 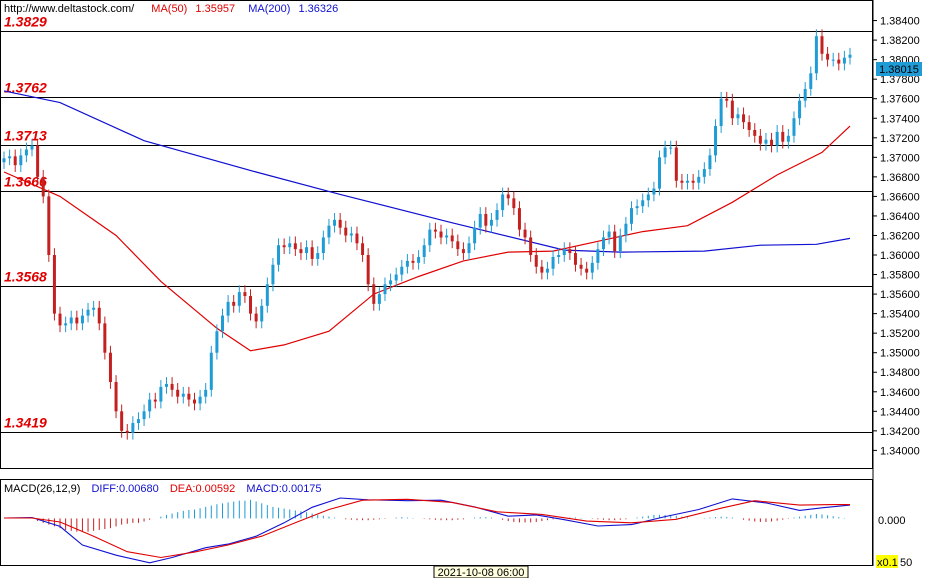 I want to click on price-tick-label: 1.34400, so click(x=900, y=412).